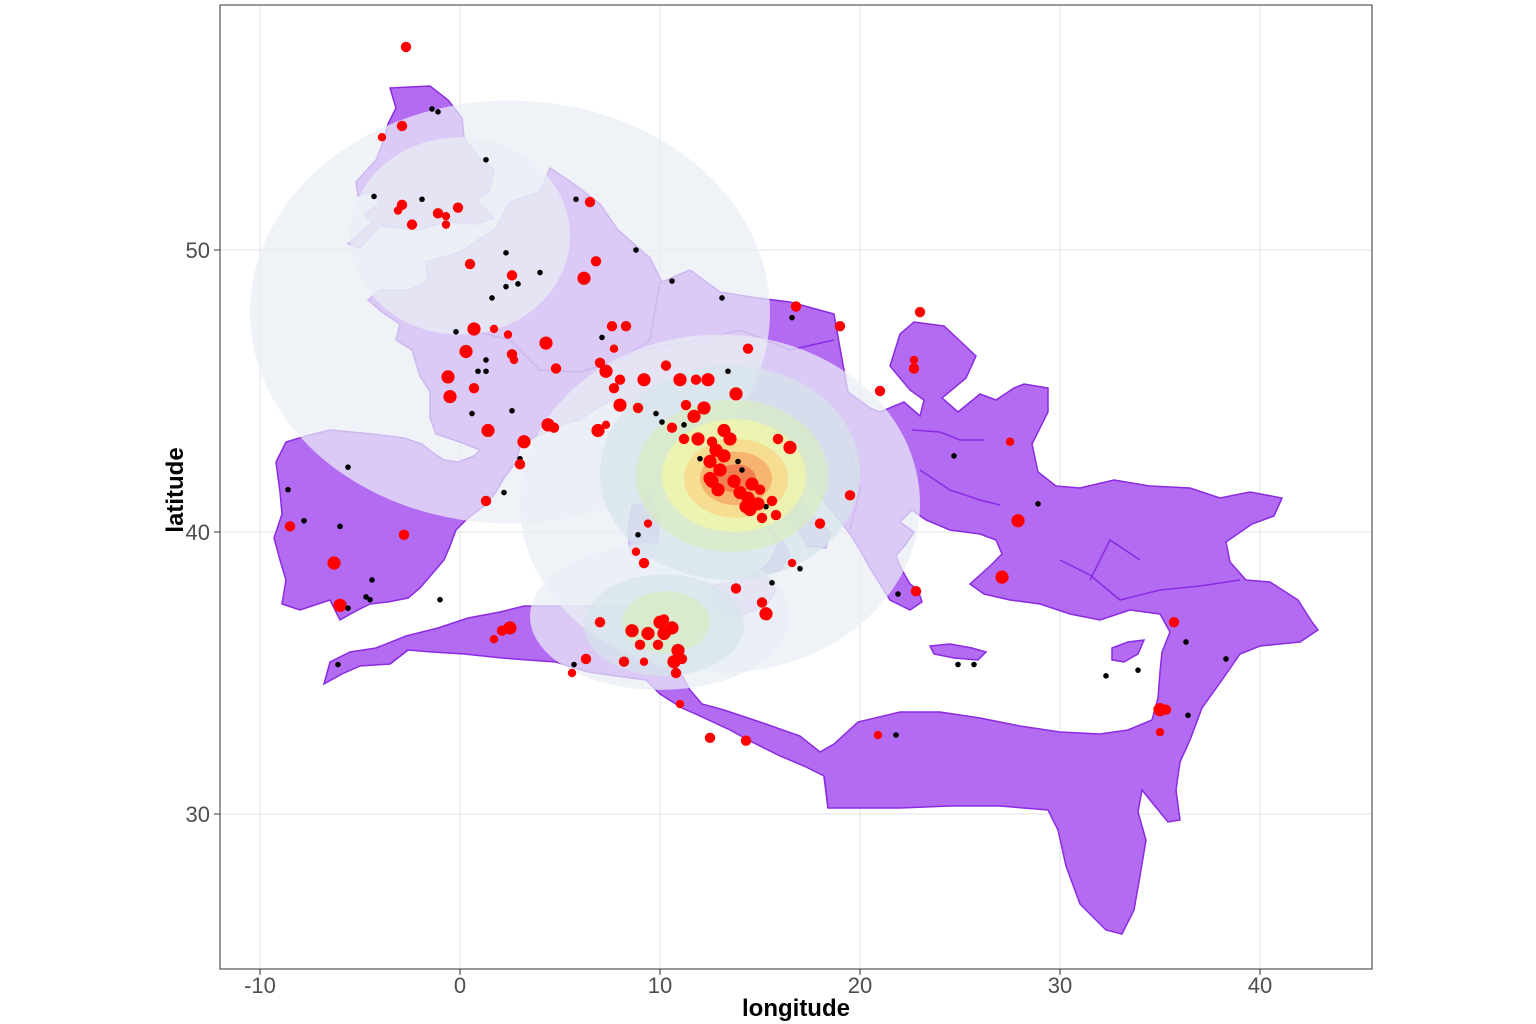 Image resolution: width=1536 pixels, height=1024 pixels. I want to click on x-tick-label: 20, so click(860, 985).